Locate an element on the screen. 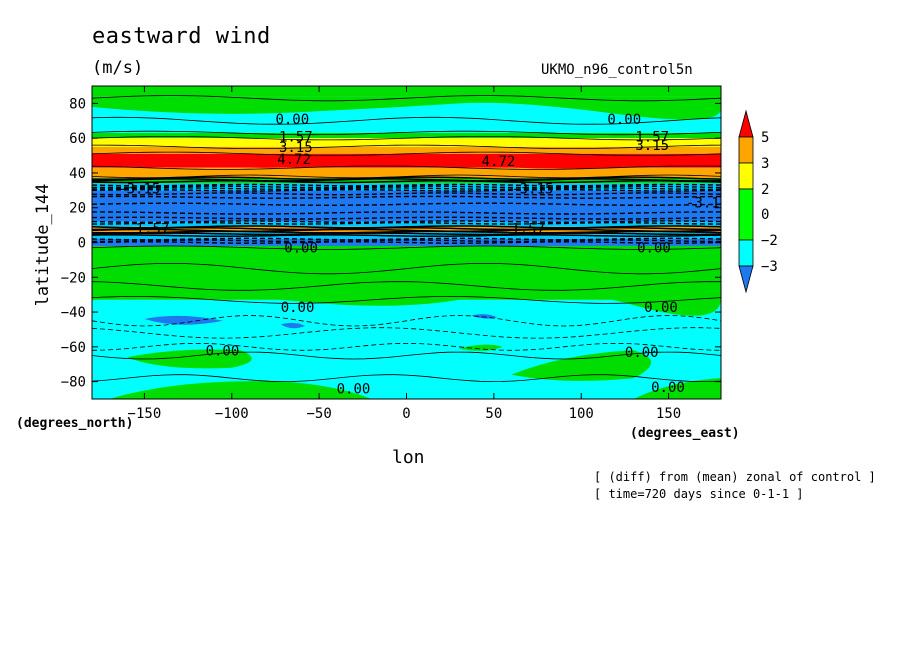 The image size is (904, 654). y-axis-unit: (degrees_north) is located at coordinates (75, 423).